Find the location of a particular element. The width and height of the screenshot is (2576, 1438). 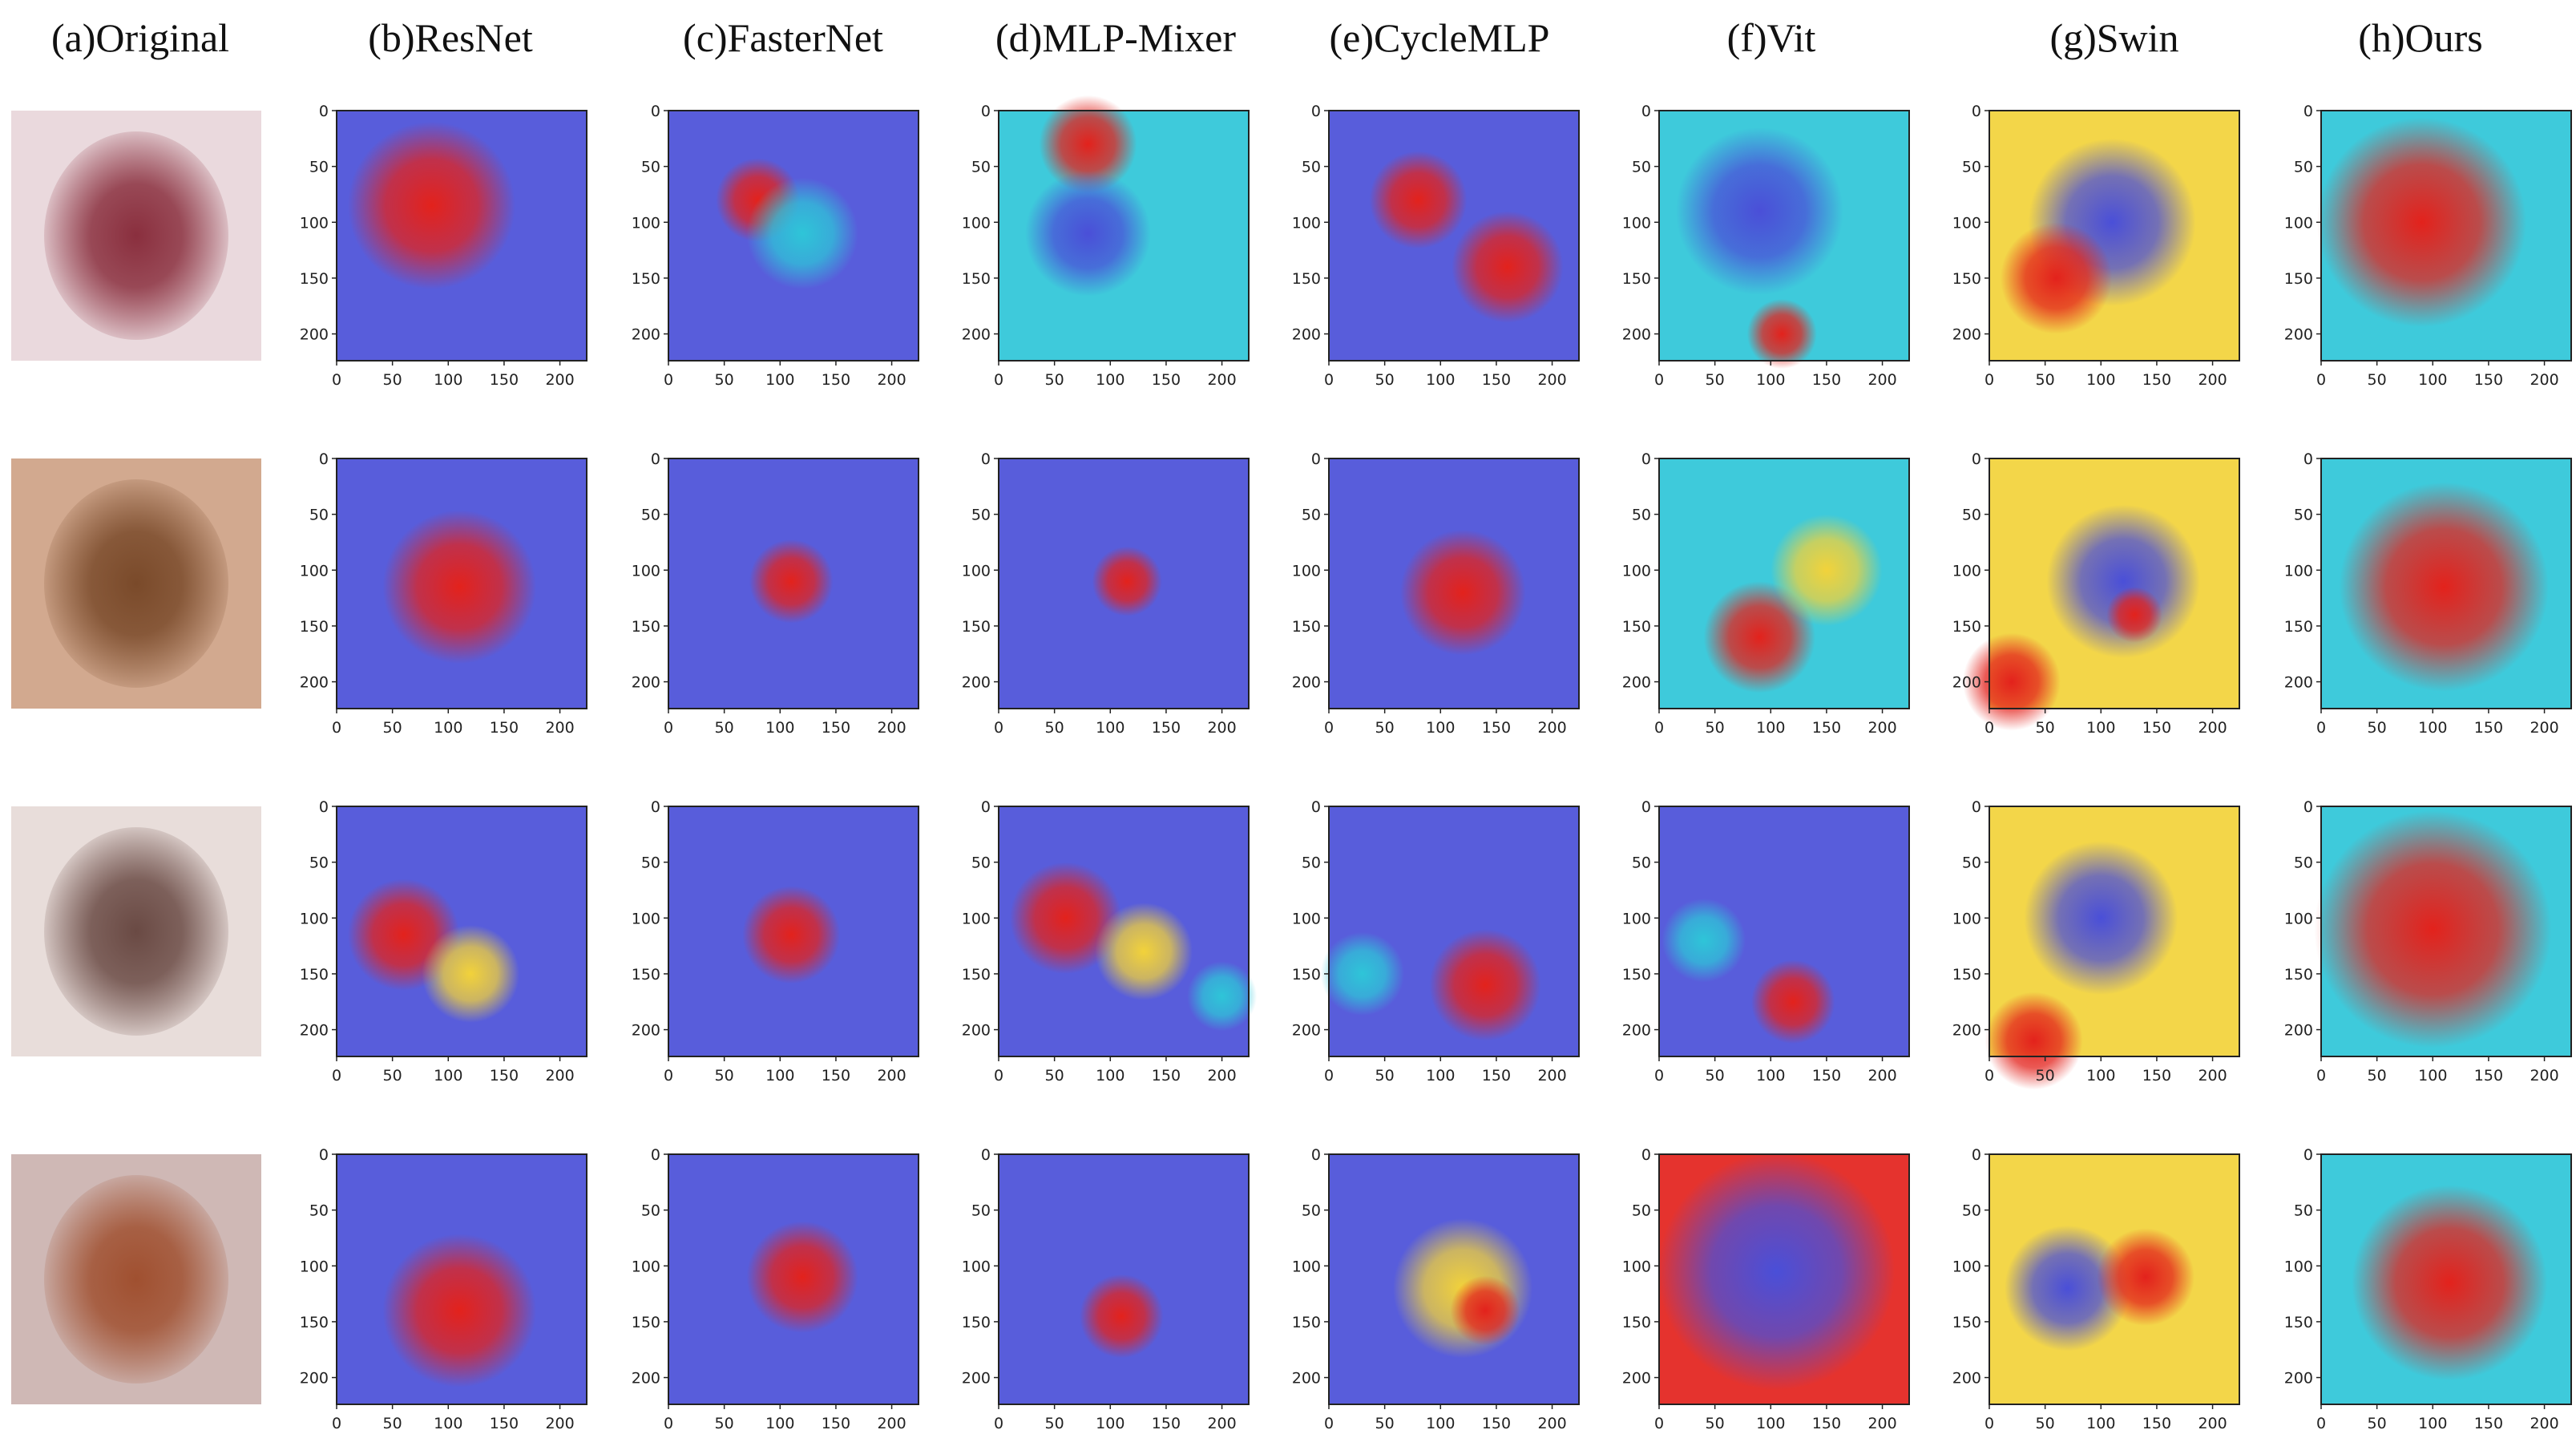

heatmap-mlpmixer-row-4: 0 50 100 150 200 0 50 100 150 200 is located at coordinates (1106, 1289).